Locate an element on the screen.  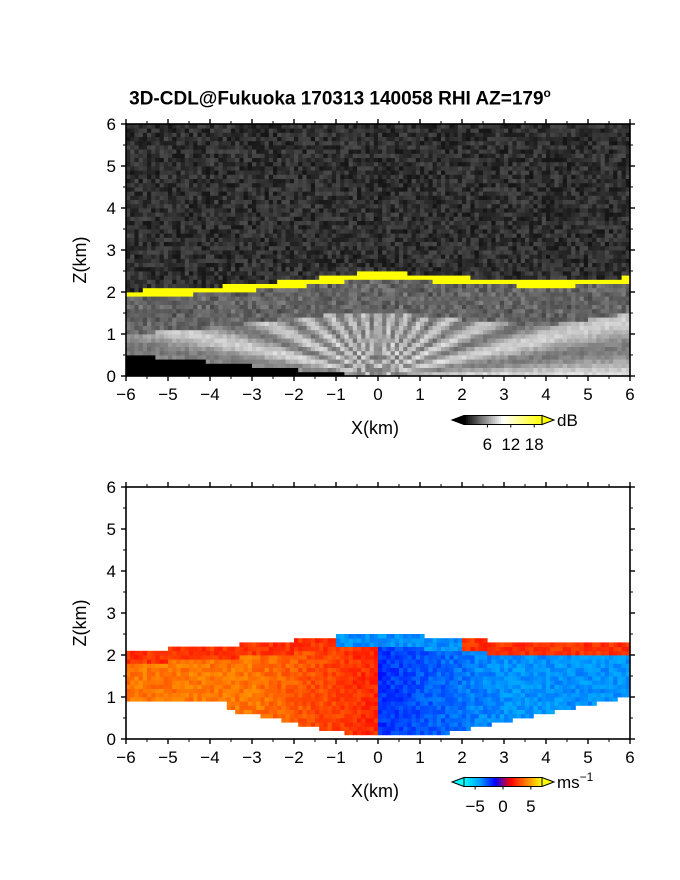
colorbar: 6 12 18 dB is located at coordinates (514, 432).